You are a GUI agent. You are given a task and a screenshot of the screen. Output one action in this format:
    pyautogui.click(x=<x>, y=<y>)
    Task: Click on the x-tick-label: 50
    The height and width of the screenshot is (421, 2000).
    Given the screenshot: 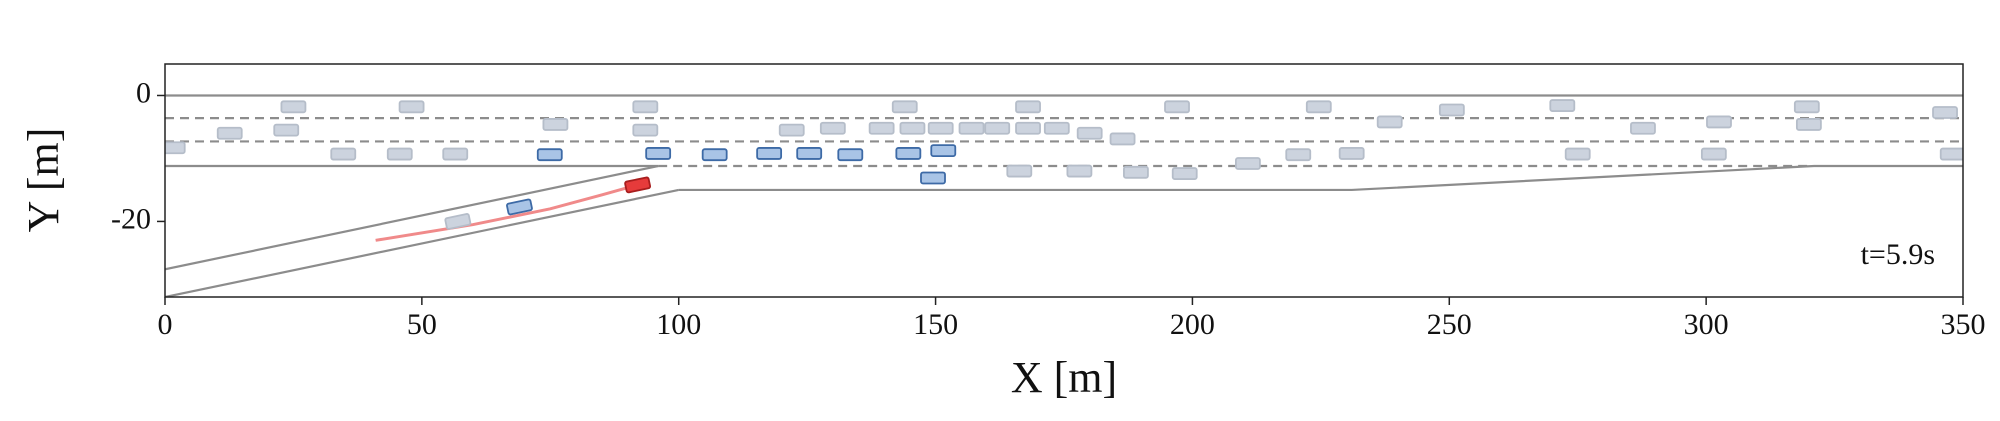 What is the action you would take?
    pyautogui.click(x=422, y=324)
    